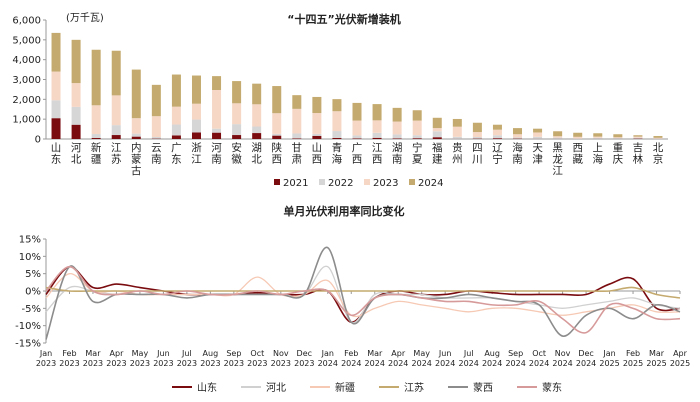 The width and height of the screenshot is (700, 402). Describe the element at coordinates (477, 148) in the screenshot. I see `x-tick-label: 四` at that location.